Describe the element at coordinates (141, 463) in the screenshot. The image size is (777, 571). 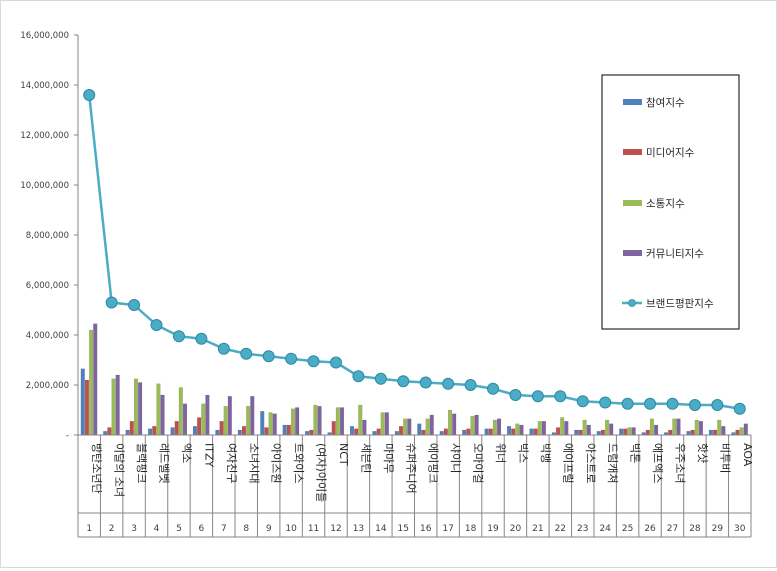
I see `x-tick-label: 블랙핑크` at that location.